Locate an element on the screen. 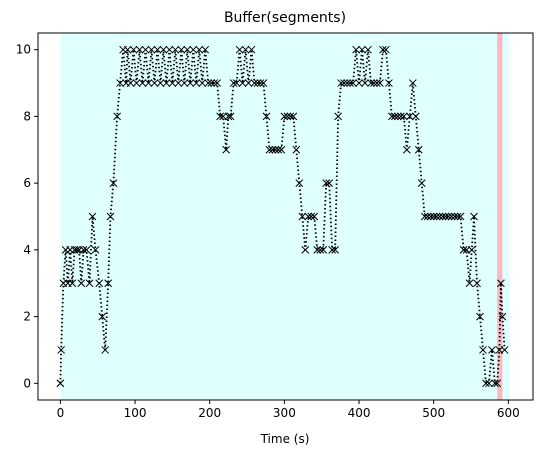  x-tick-label: 0 is located at coordinates (61, 413).